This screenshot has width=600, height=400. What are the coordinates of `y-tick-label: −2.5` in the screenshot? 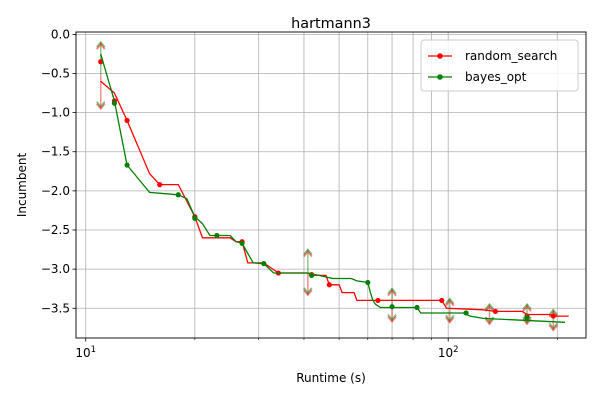 It's located at (55, 230).